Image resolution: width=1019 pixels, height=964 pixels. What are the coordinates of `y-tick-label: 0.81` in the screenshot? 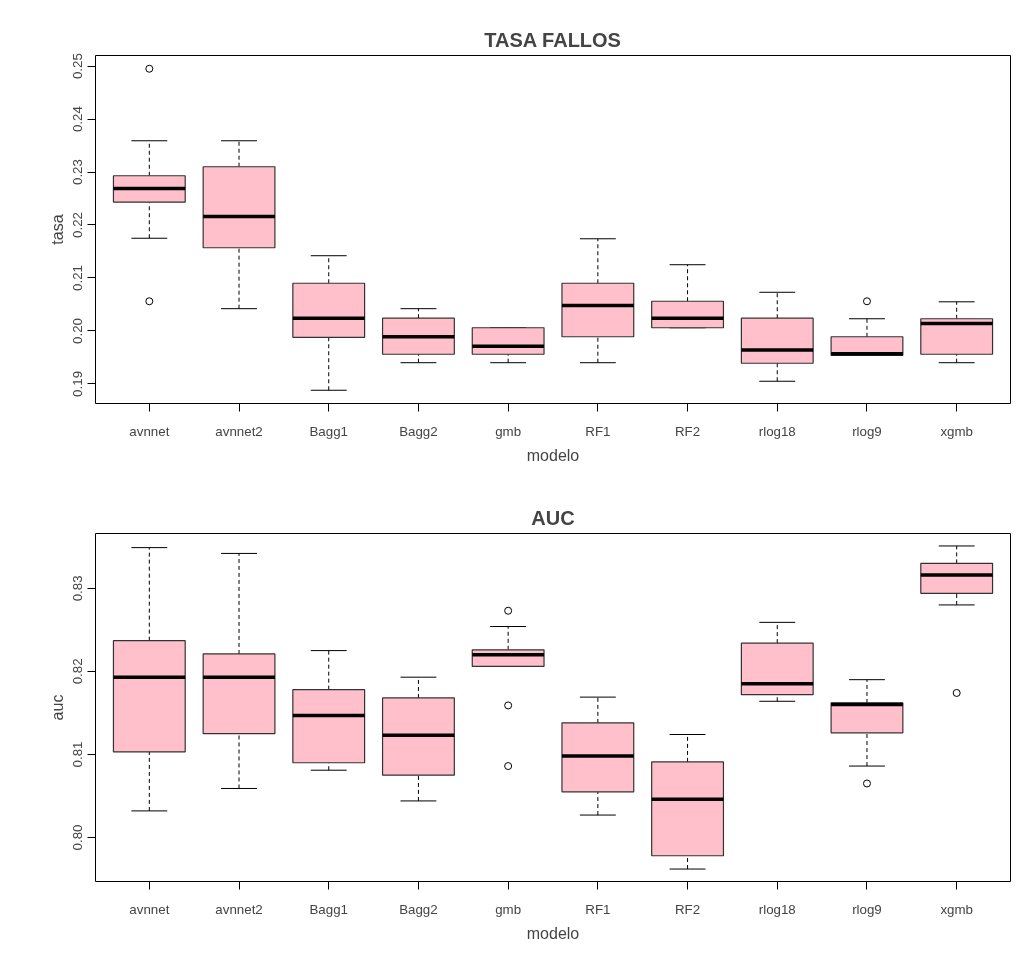 It's located at (78, 754).